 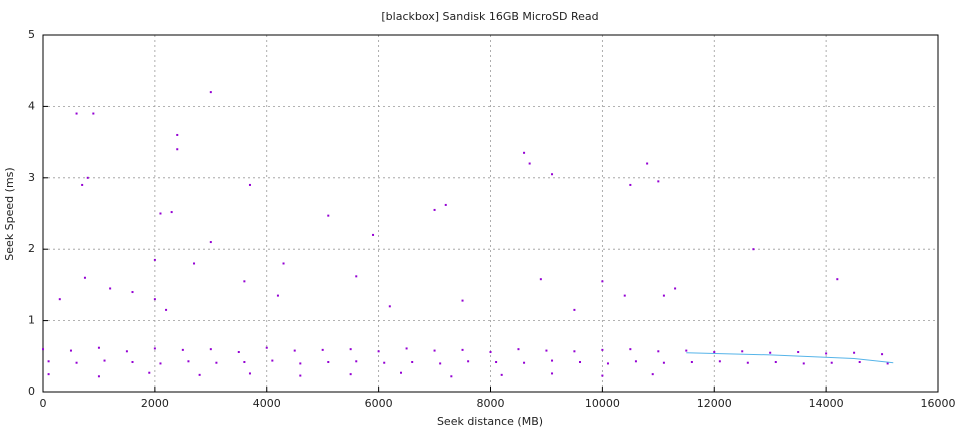 What do you see at coordinates (938, 403) in the screenshot?
I see `x-tick-label: 16000` at bounding box center [938, 403].